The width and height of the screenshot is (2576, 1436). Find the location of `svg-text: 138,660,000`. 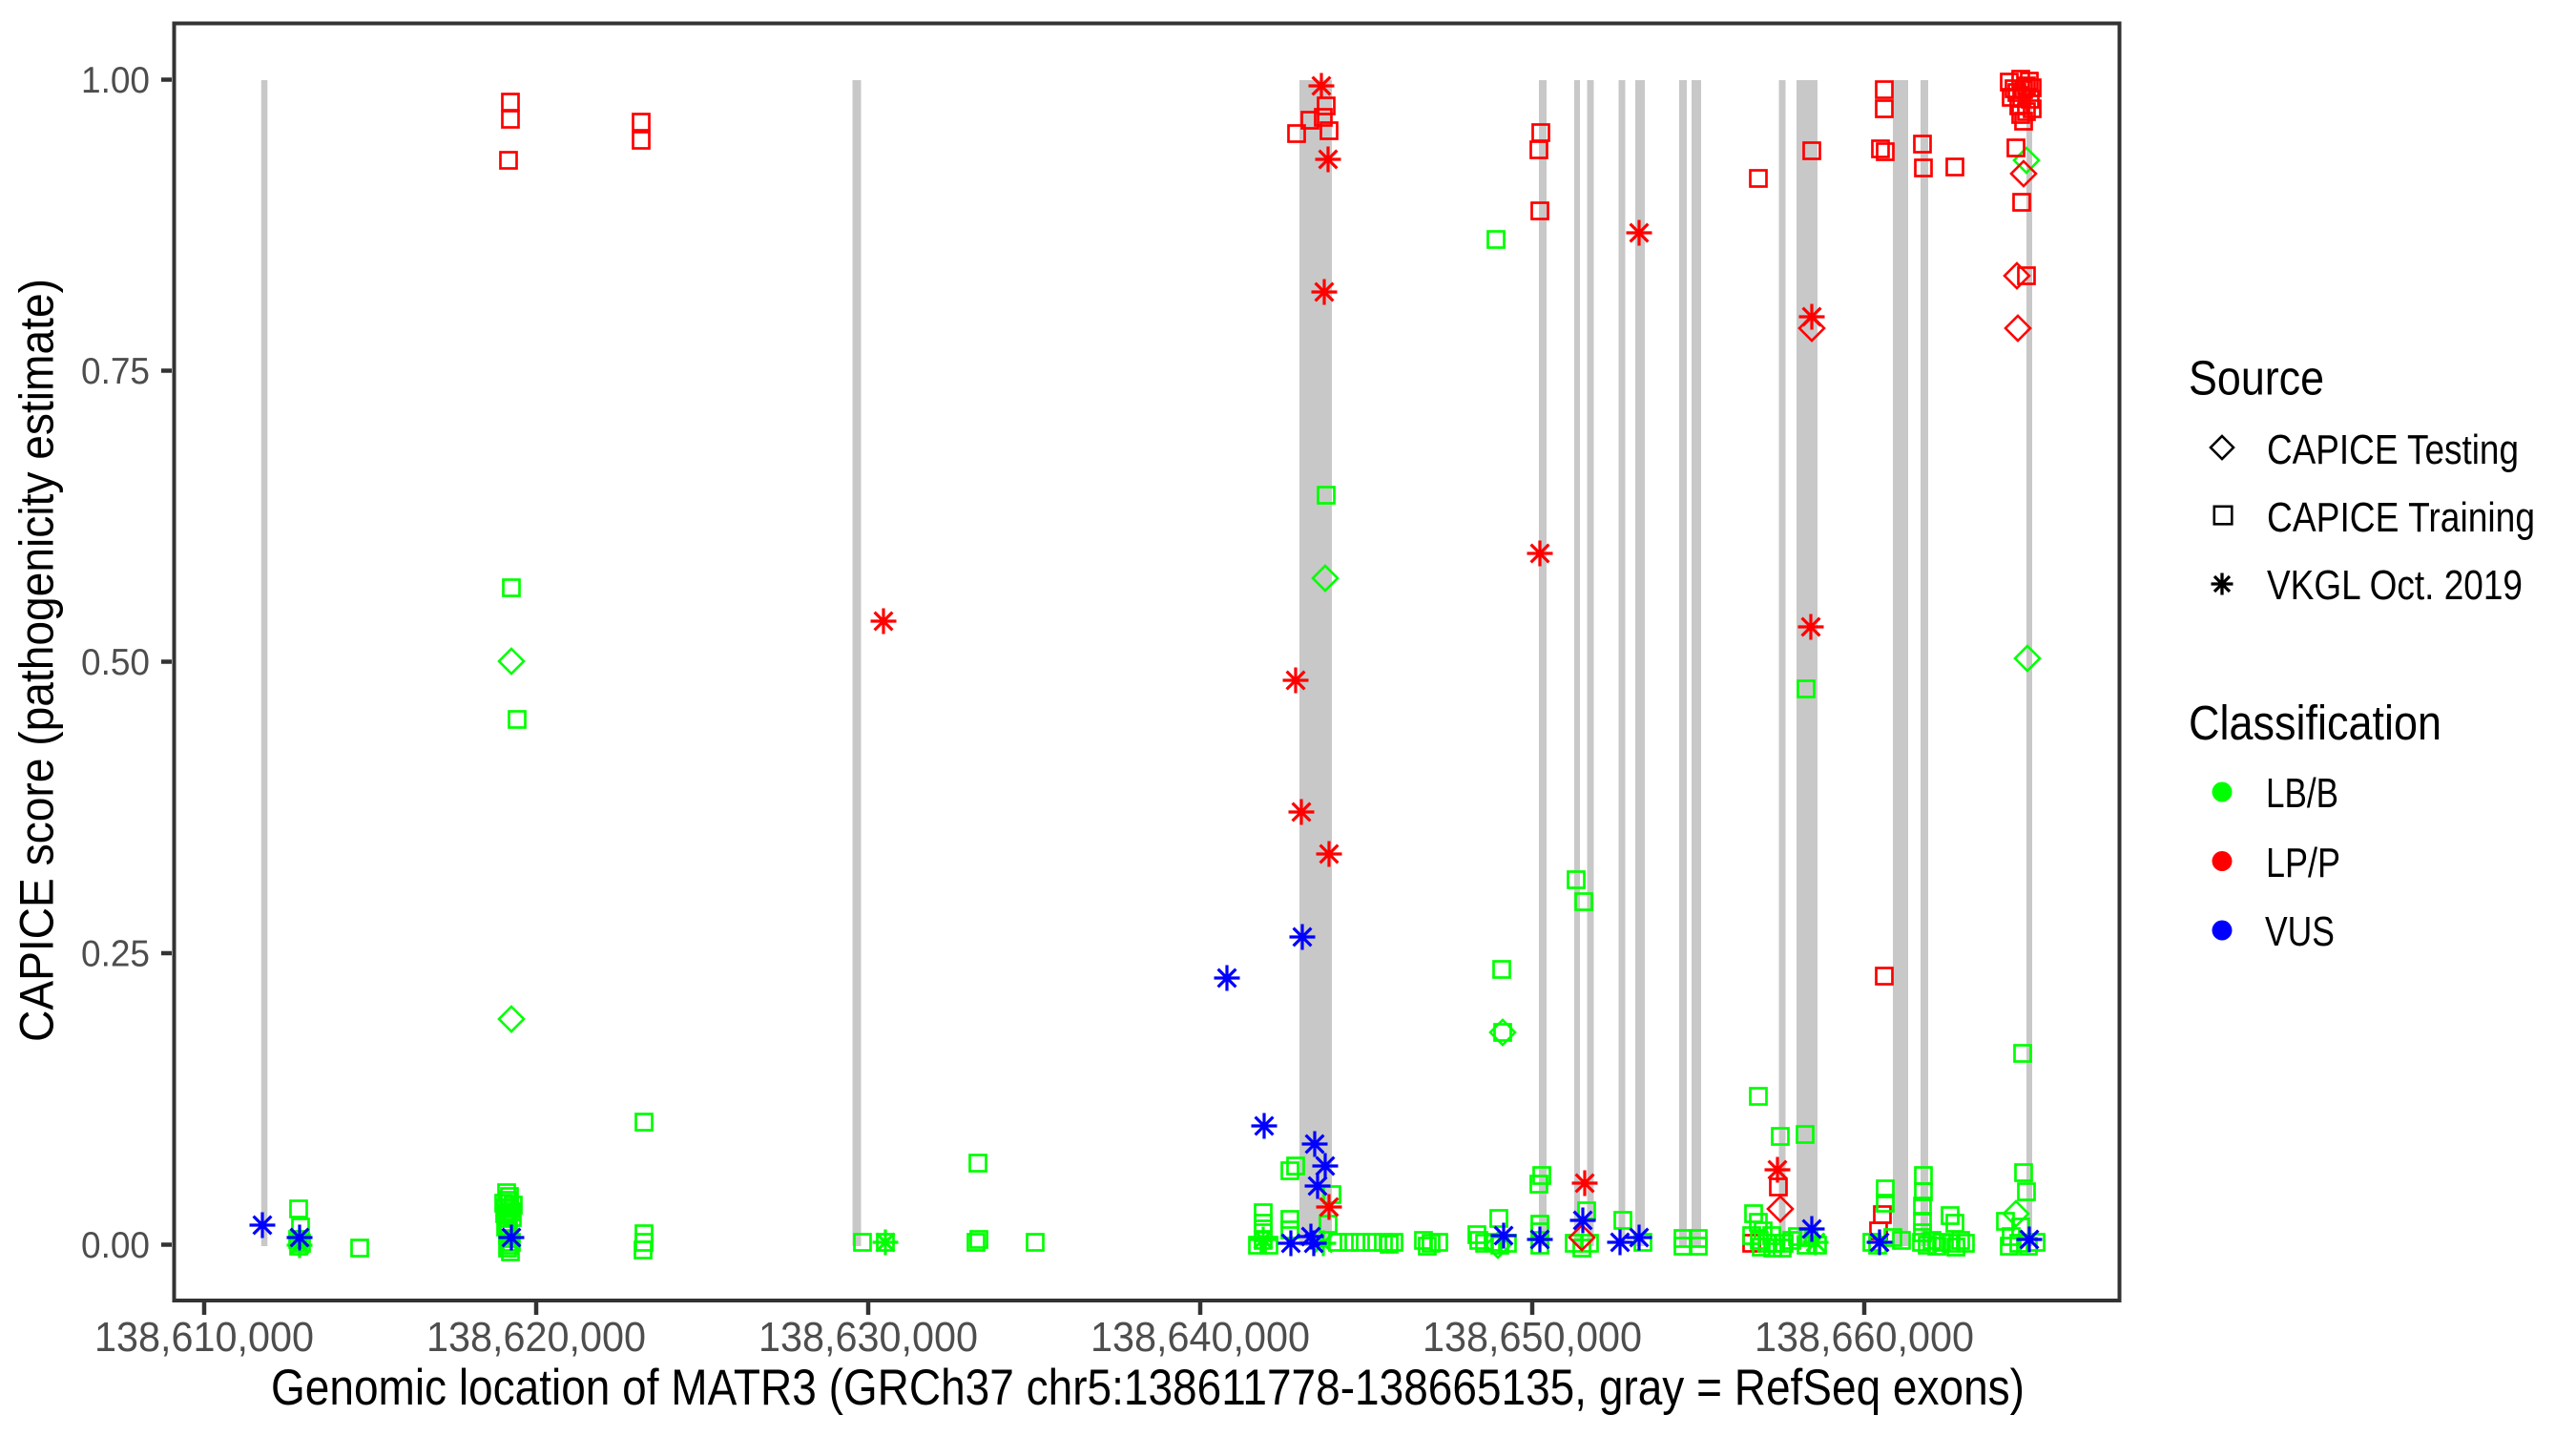

svg-text: 138,660,000 is located at coordinates (1864, 1338).